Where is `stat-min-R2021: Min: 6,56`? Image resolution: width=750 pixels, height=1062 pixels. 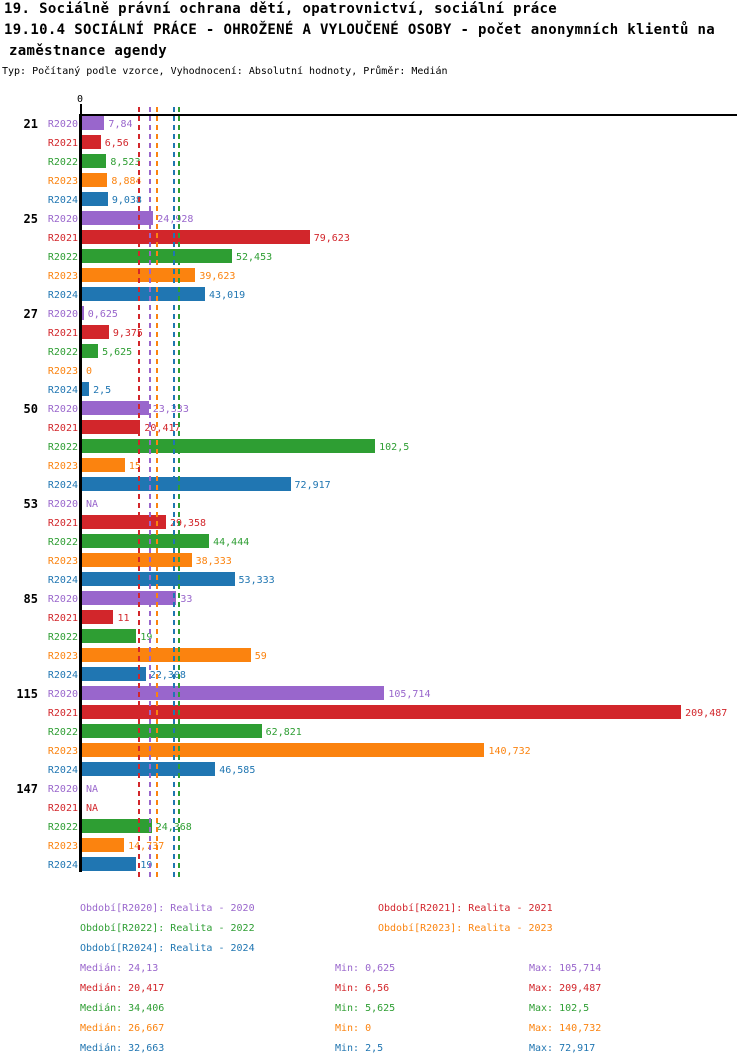 stat-min-R2021: Min: 6,56 is located at coordinates (362, 988).